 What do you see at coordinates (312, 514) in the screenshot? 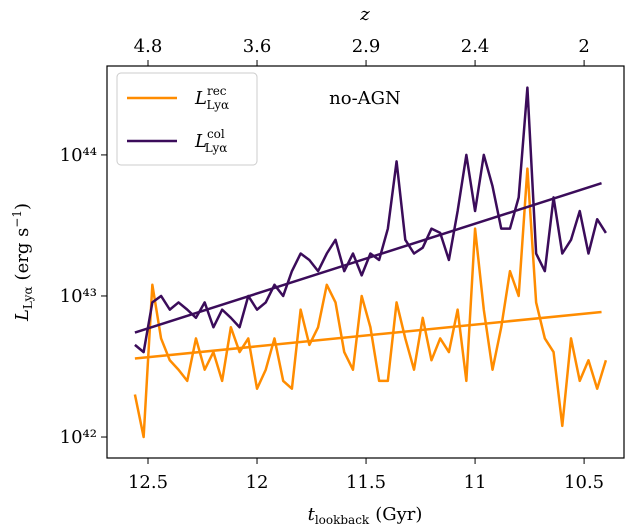
I see `x-label-symbol: t` at bounding box center [312, 514].